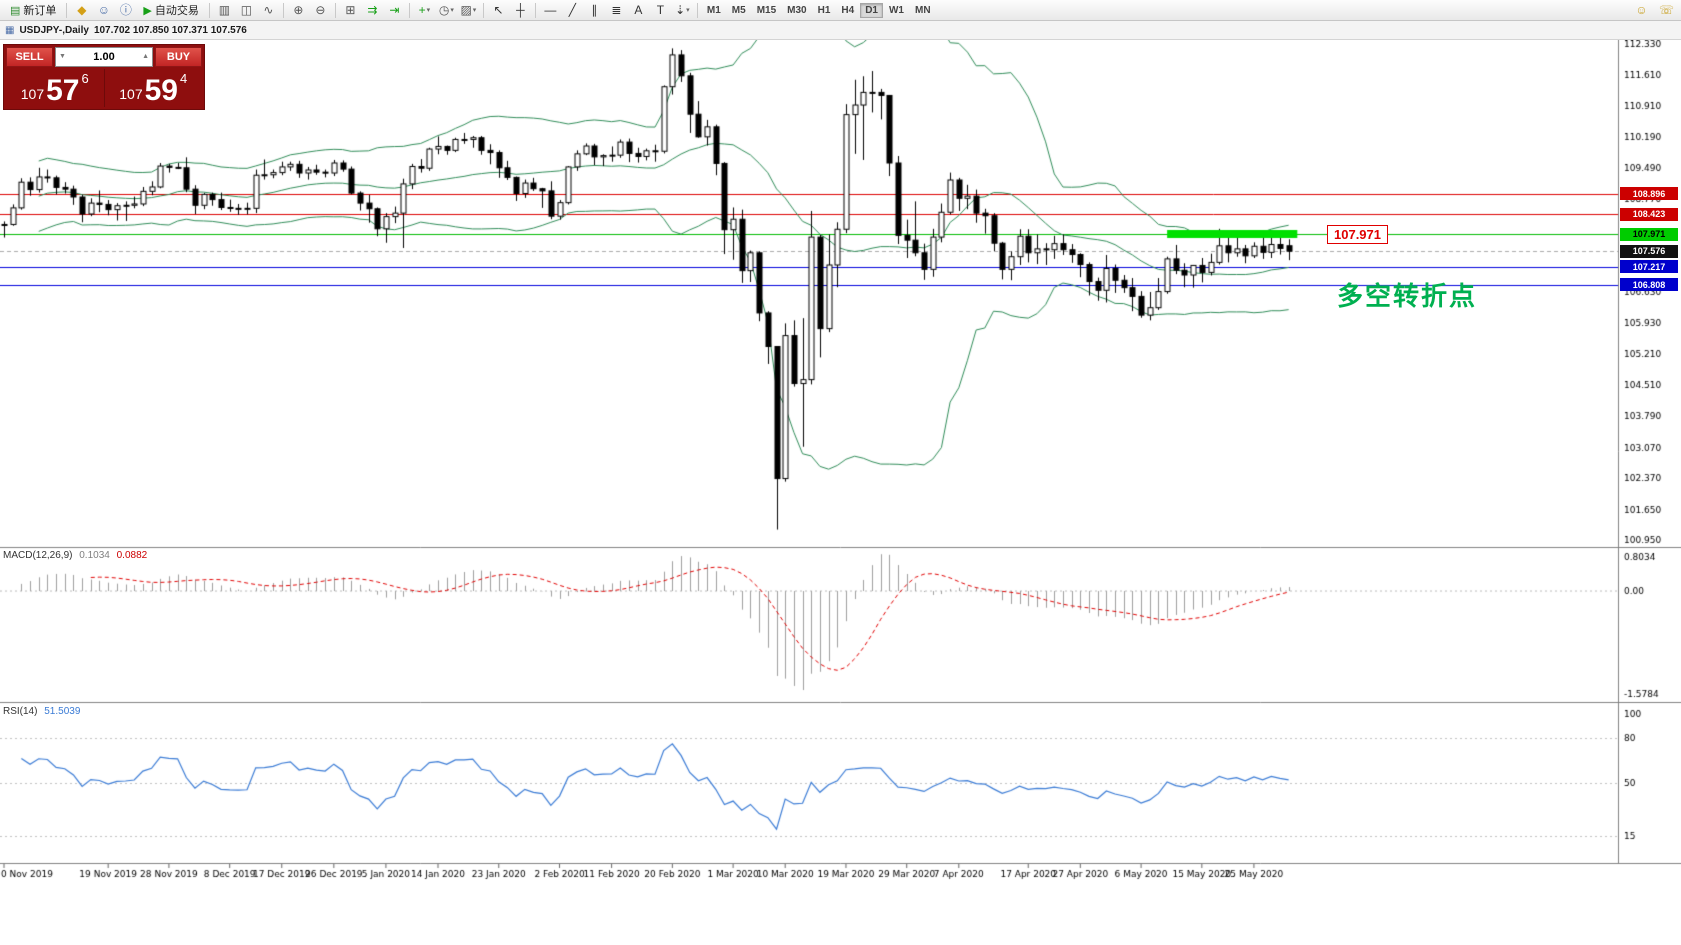 This screenshot has height=945, width=1681. What do you see at coordinates (145, 56) in the screenshot?
I see `volume-increase-icon: ▲` at bounding box center [145, 56].